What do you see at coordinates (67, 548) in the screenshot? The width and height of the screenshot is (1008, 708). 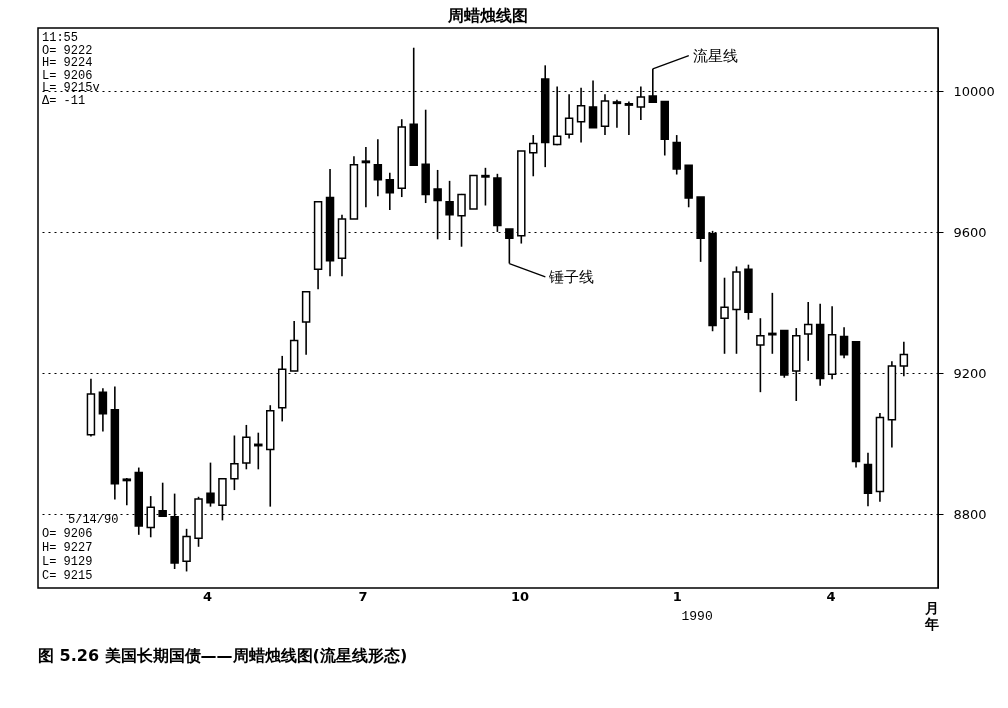 I see `annotation: H= 9227` at bounding box center [67, 548].